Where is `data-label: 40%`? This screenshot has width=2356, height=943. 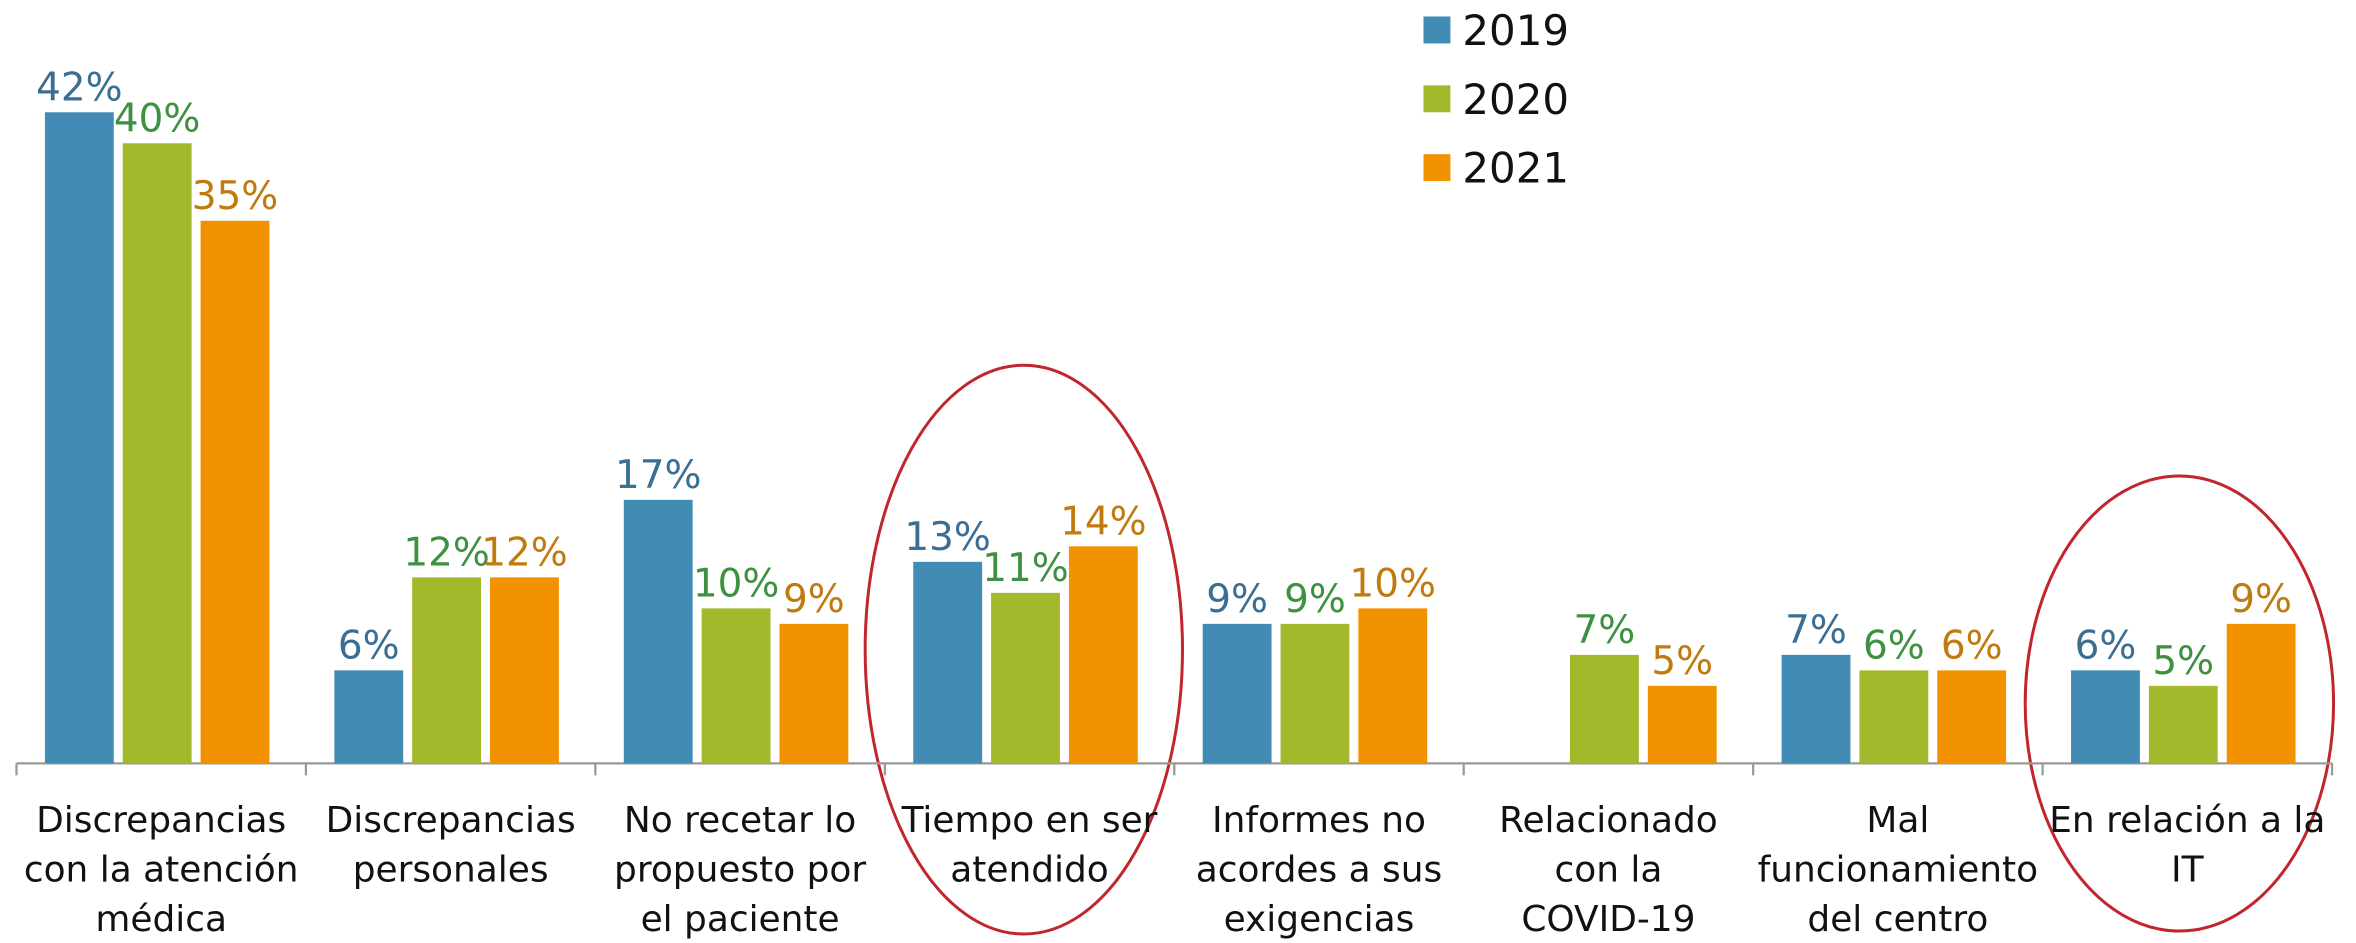
data-label: 40% is located at coordinates (157, 118).